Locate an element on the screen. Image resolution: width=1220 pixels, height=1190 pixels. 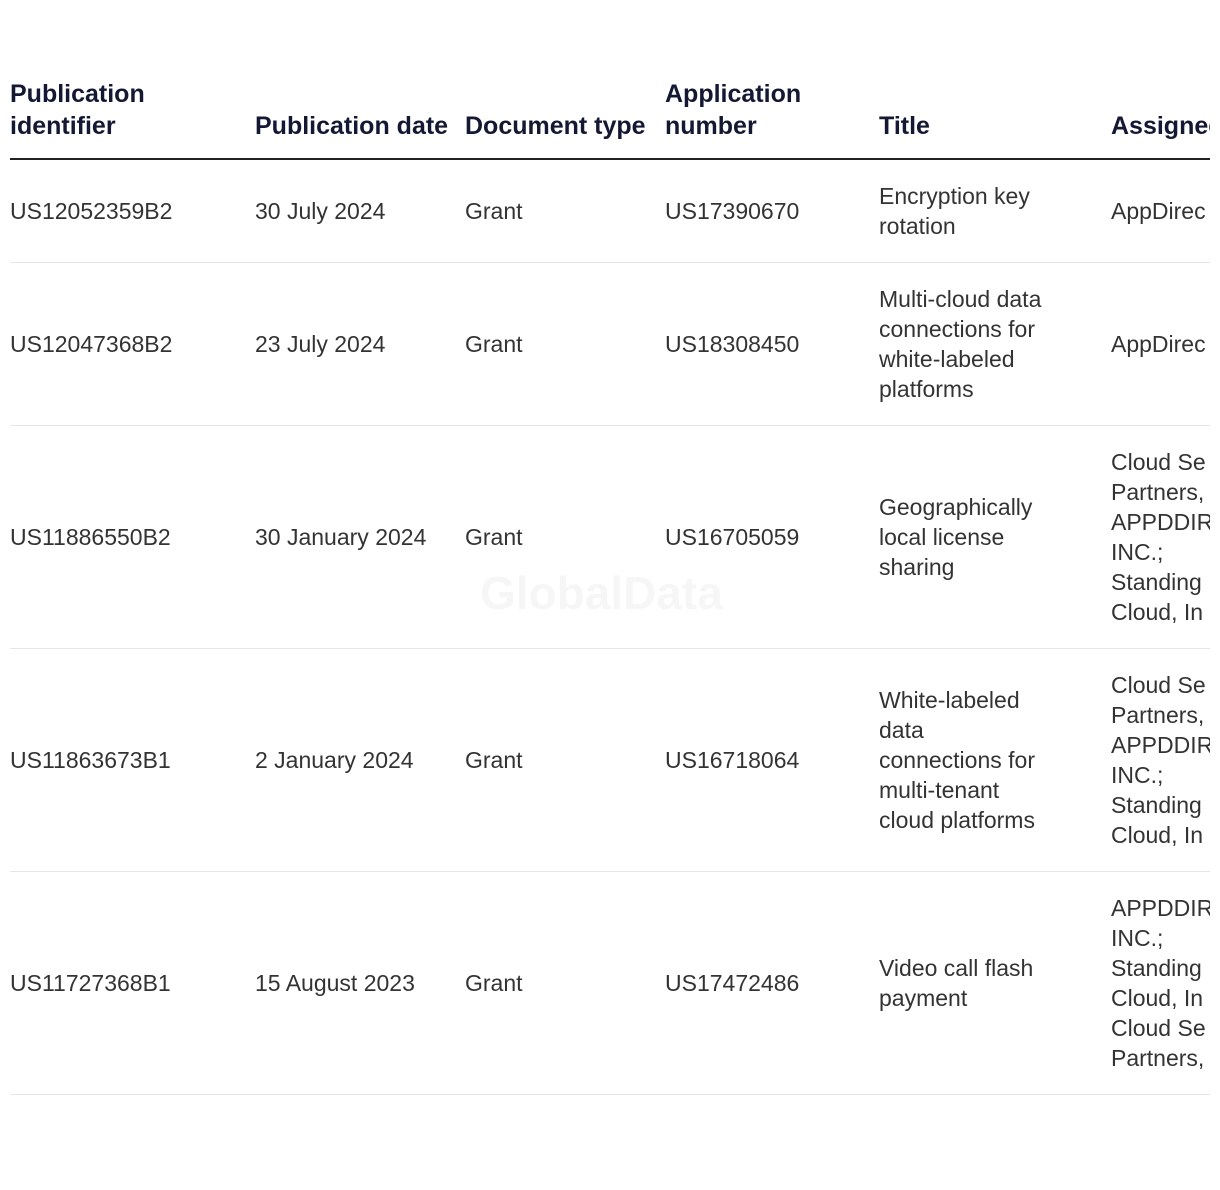
cell-text: Video call flash payment is located at coordinates (956, 983).